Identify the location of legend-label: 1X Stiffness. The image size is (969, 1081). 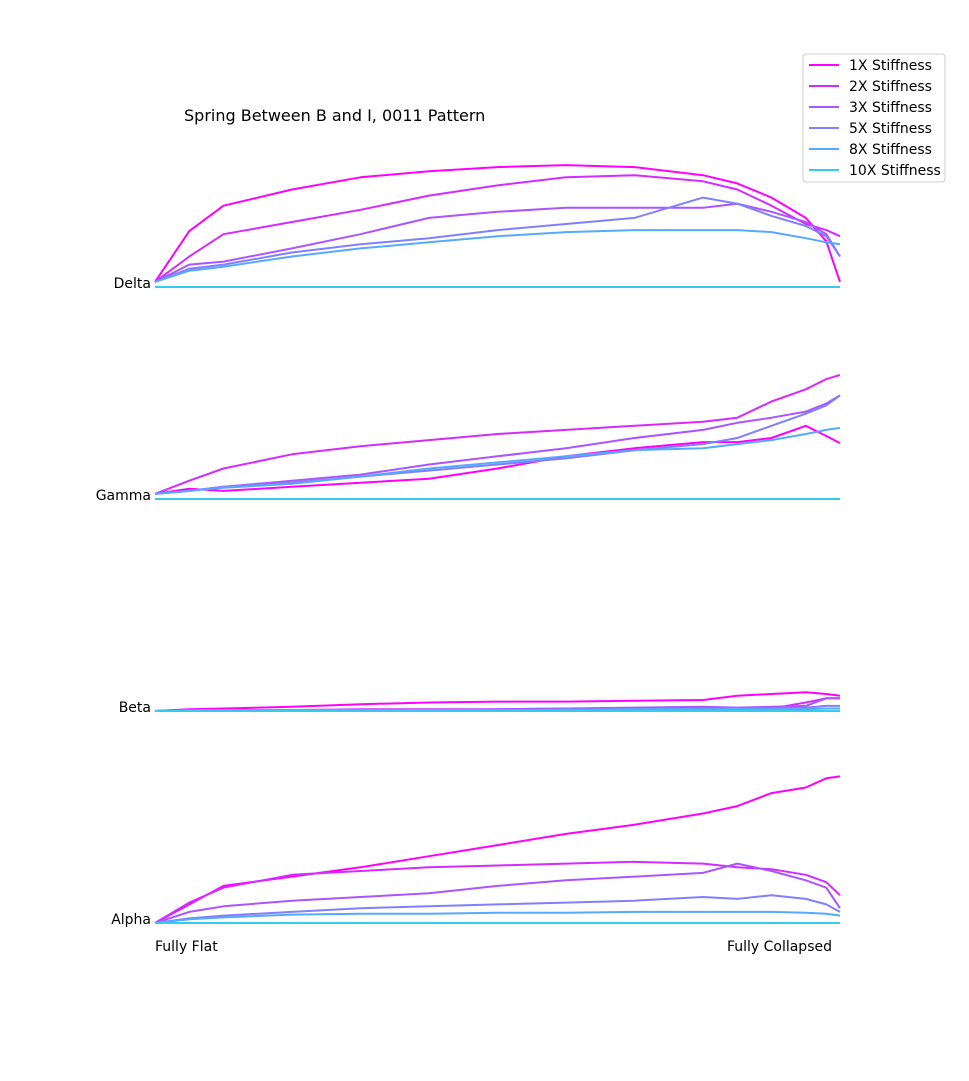
(890, 66).